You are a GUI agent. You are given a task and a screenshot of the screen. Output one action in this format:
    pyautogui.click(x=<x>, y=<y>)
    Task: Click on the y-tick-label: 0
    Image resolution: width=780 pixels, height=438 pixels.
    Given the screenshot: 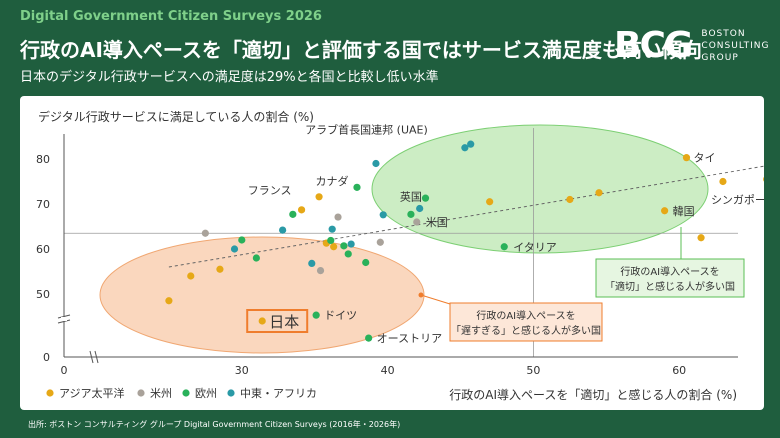 What is the action you would take?
    pyautogui.click(x=46, y=357)
    